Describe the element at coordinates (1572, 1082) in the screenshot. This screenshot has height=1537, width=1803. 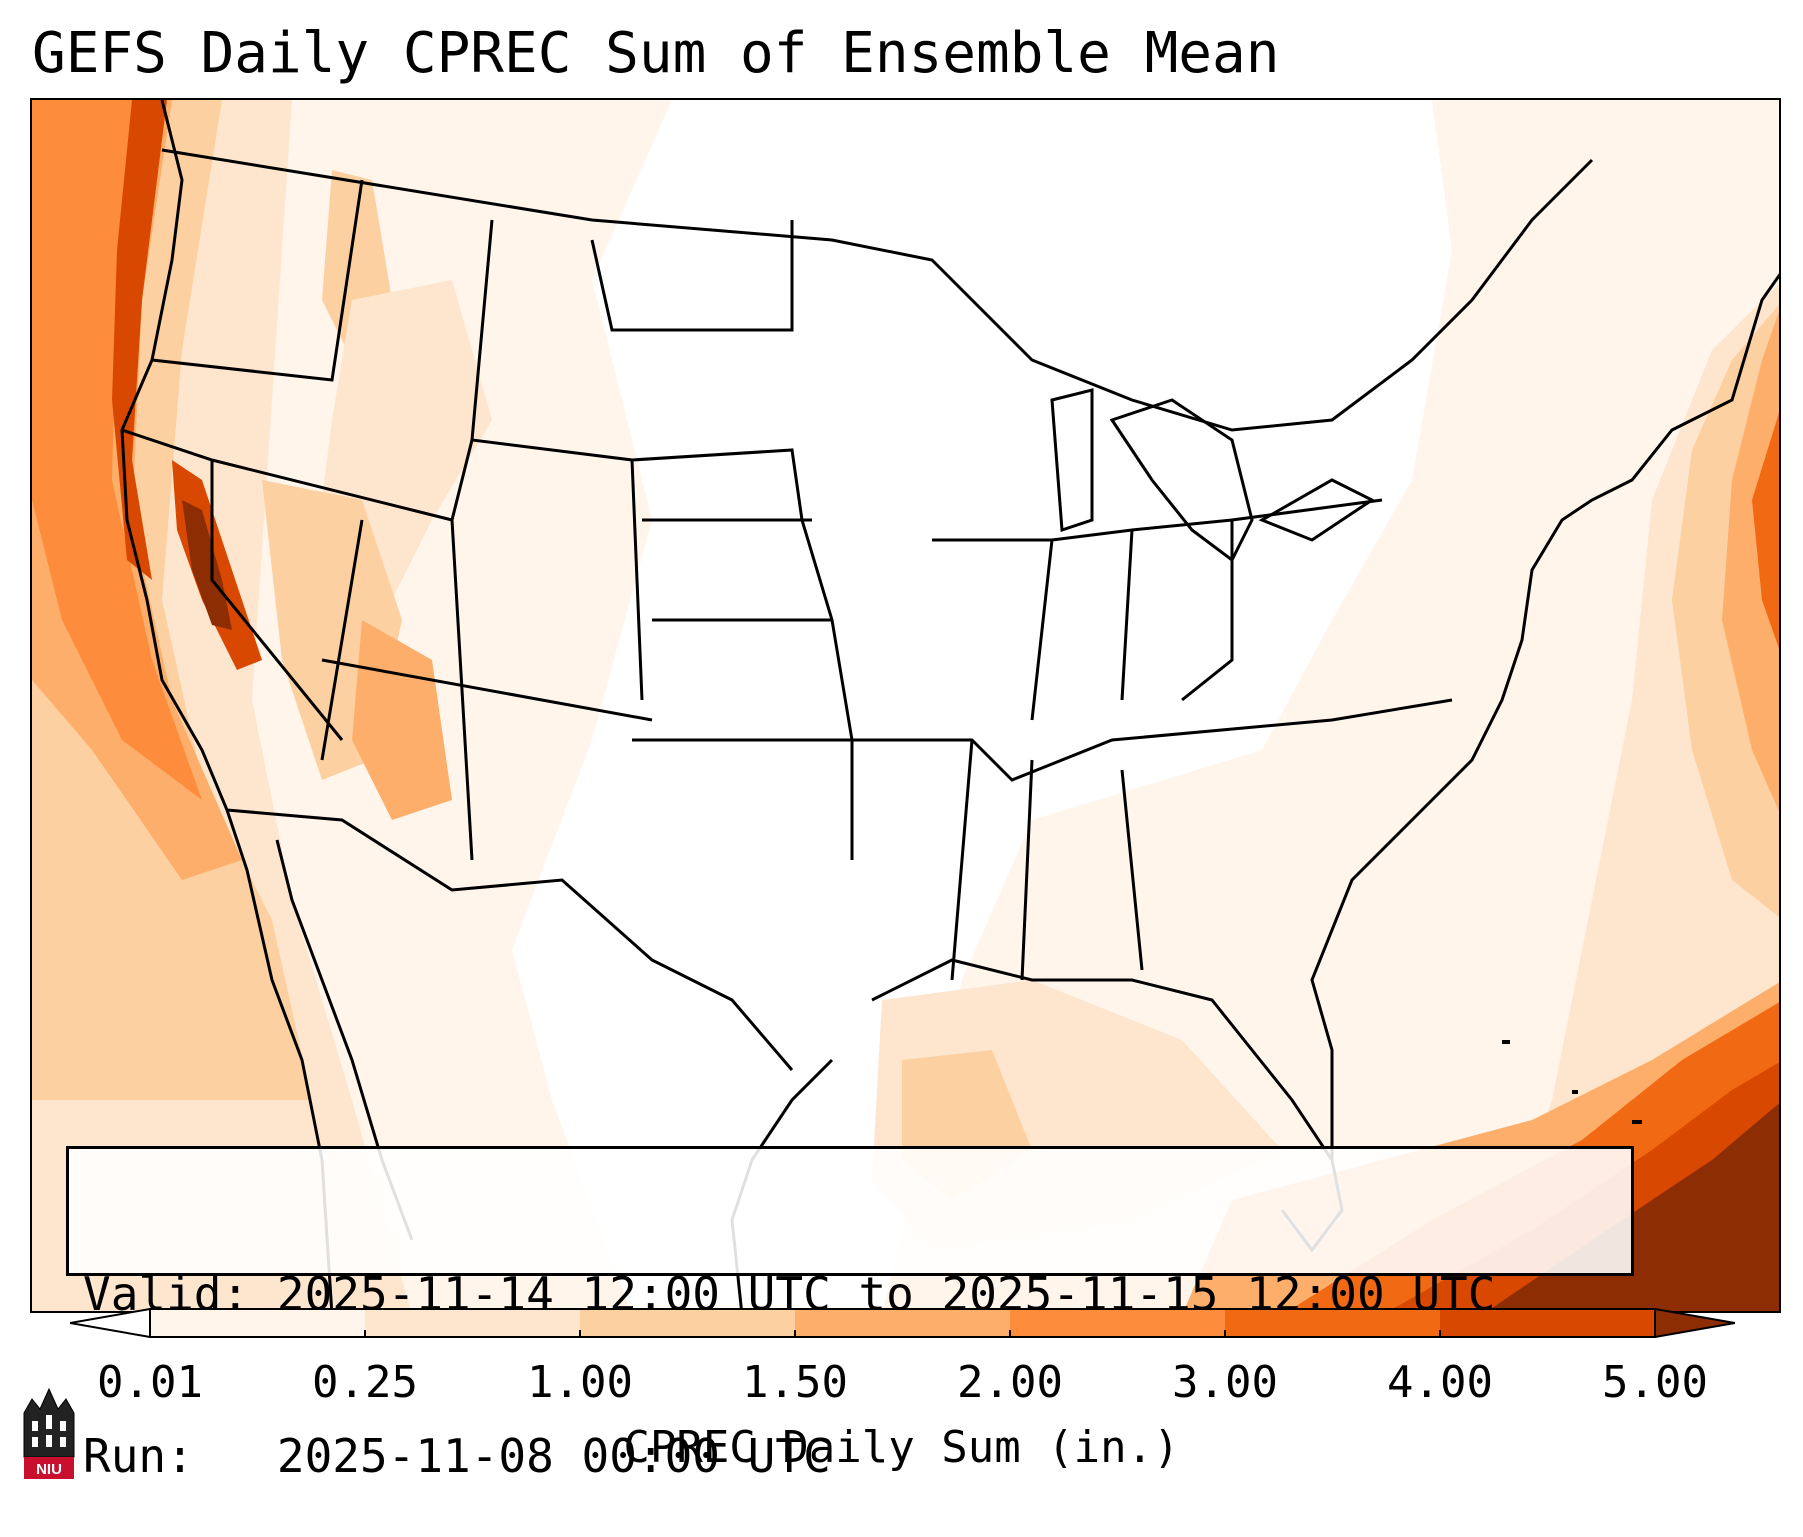
I see `island-marks` at that location.